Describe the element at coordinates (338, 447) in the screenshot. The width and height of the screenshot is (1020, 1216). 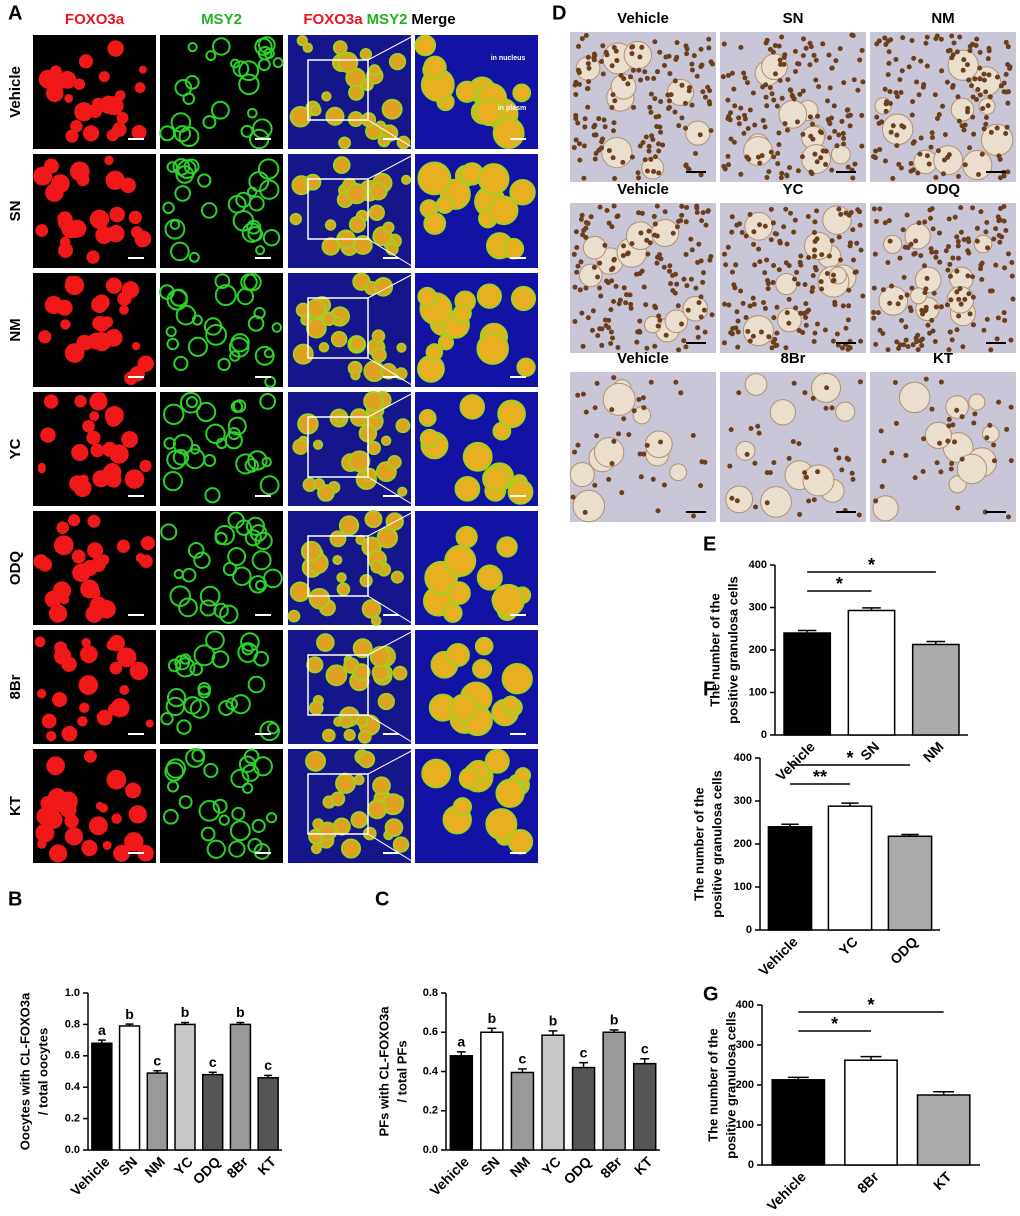
I see `zoom-box` at that location.